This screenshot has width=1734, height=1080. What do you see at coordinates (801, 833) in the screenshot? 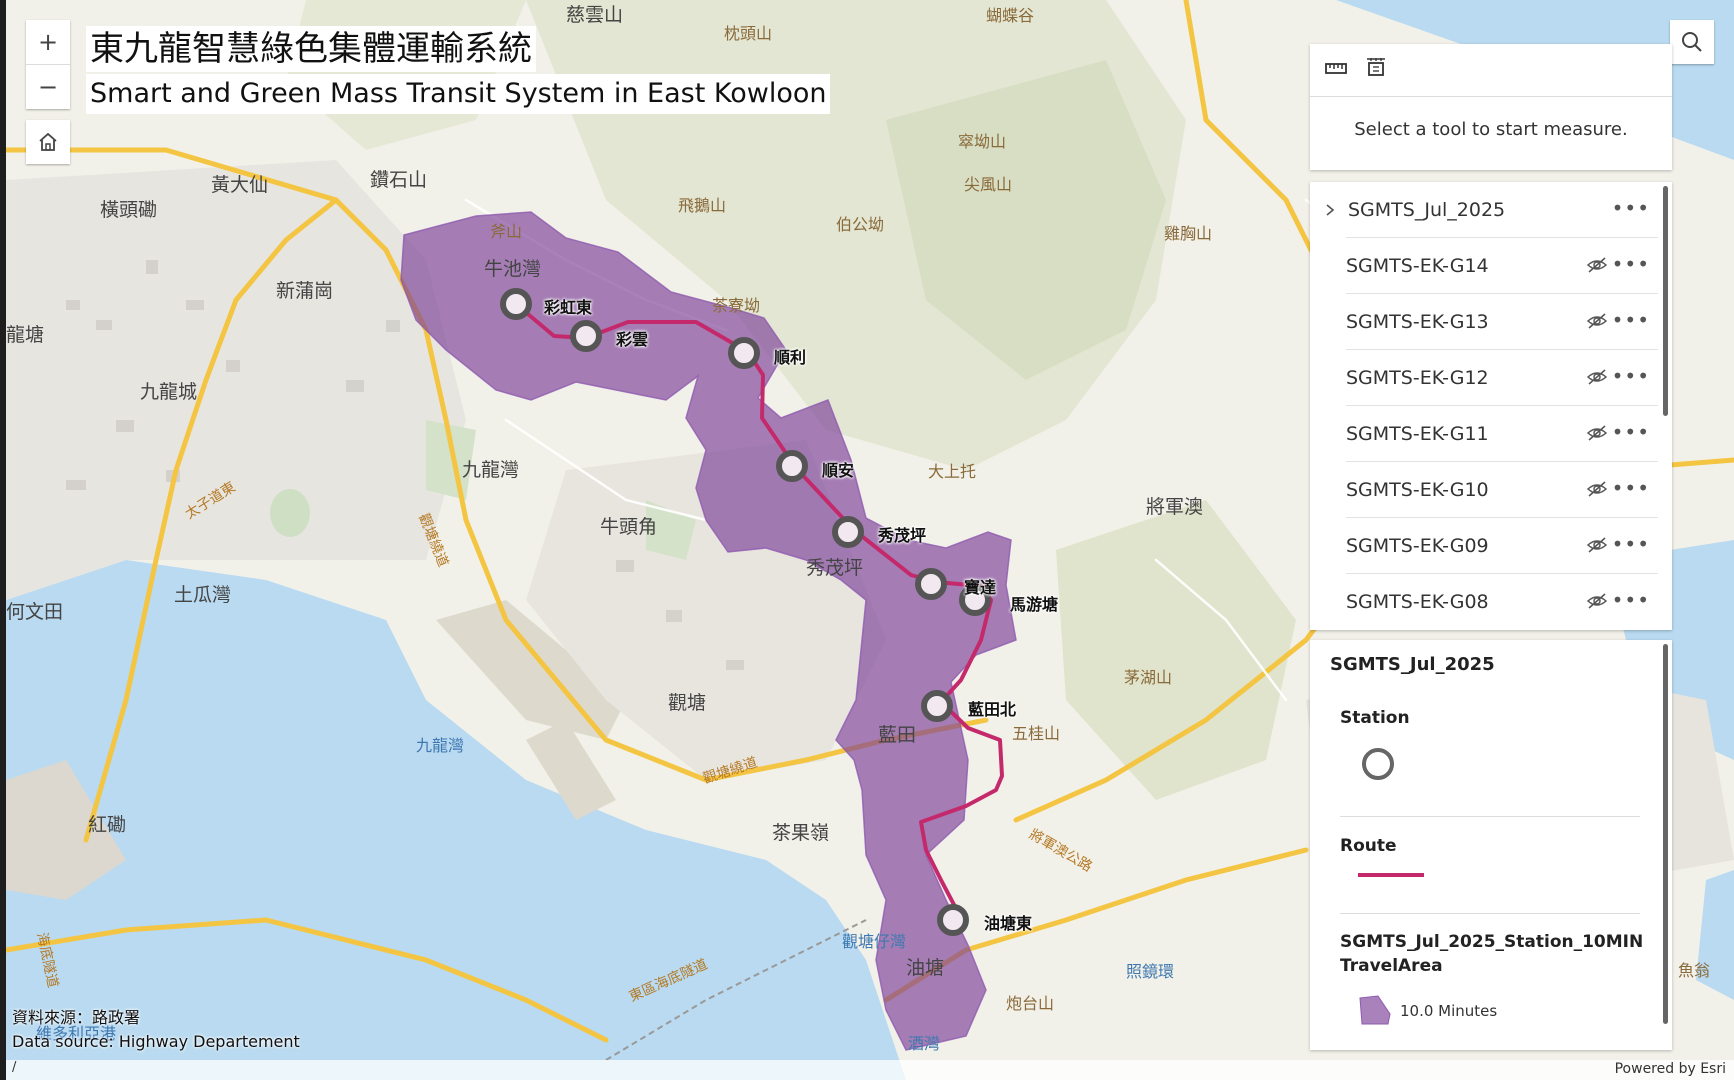
I see `place-label: 茶果嶺` at bounding box center [801, 833].